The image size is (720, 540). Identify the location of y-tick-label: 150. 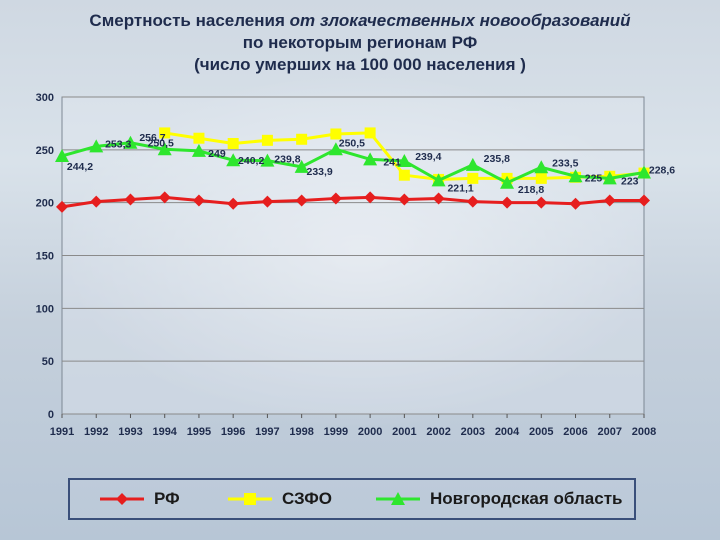
(45, 257).